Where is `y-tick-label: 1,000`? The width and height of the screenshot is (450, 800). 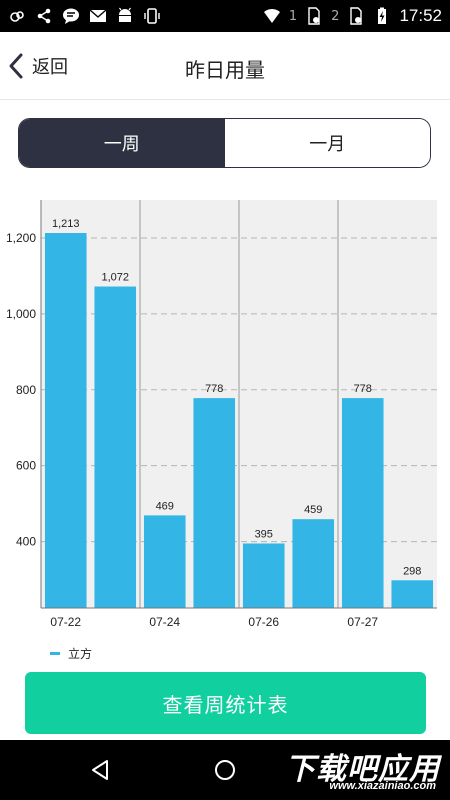
y-tick-label: 1,000 is located at coordinates (21, 314).